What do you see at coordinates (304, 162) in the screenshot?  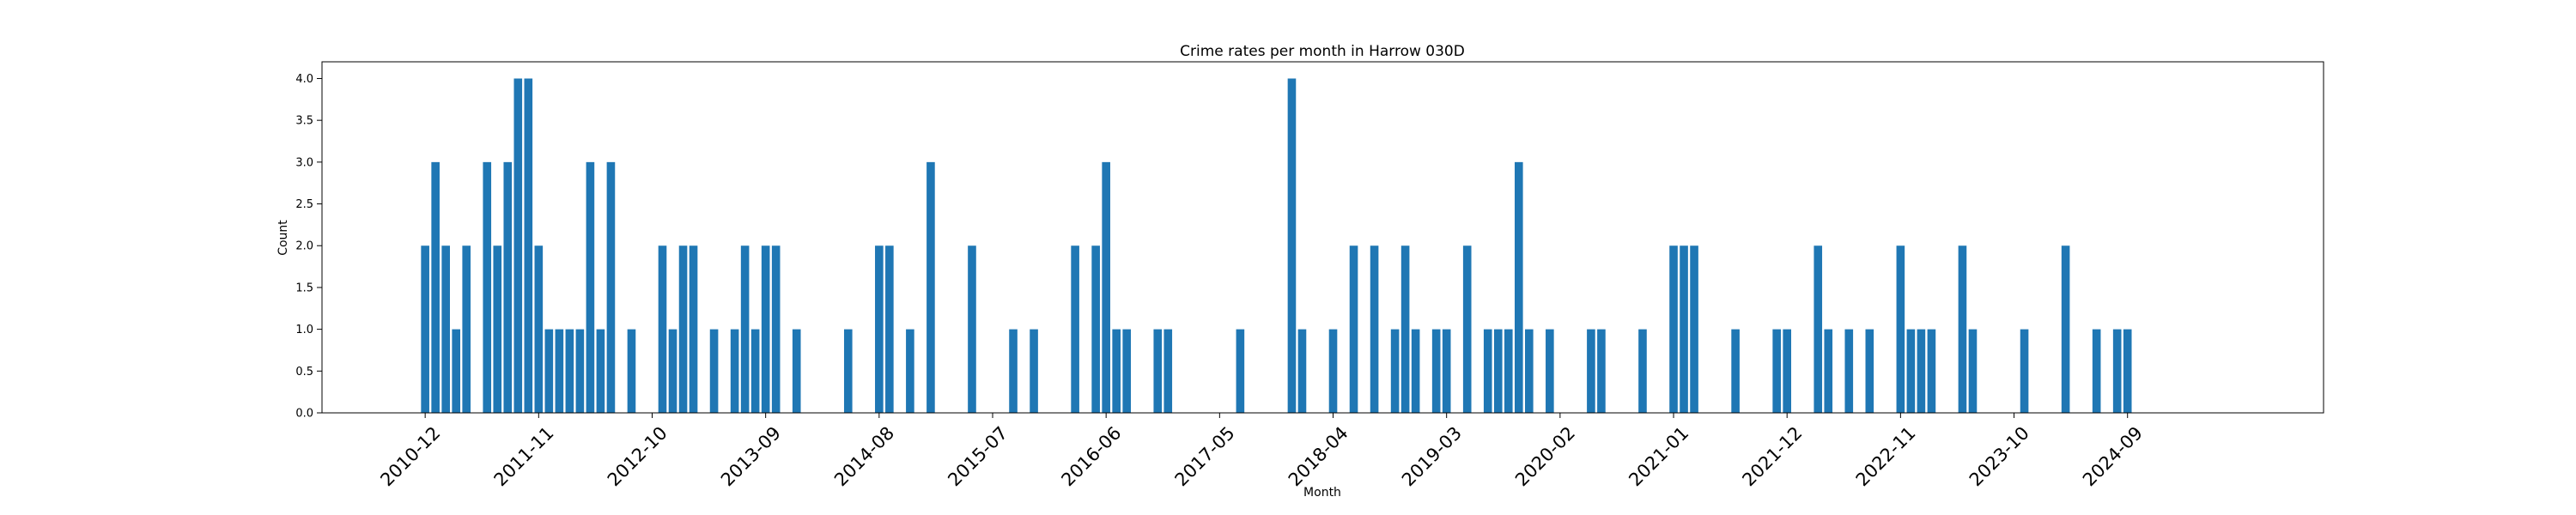 I see `y-tick-label: 3.0` at bounding box center [304, 162].